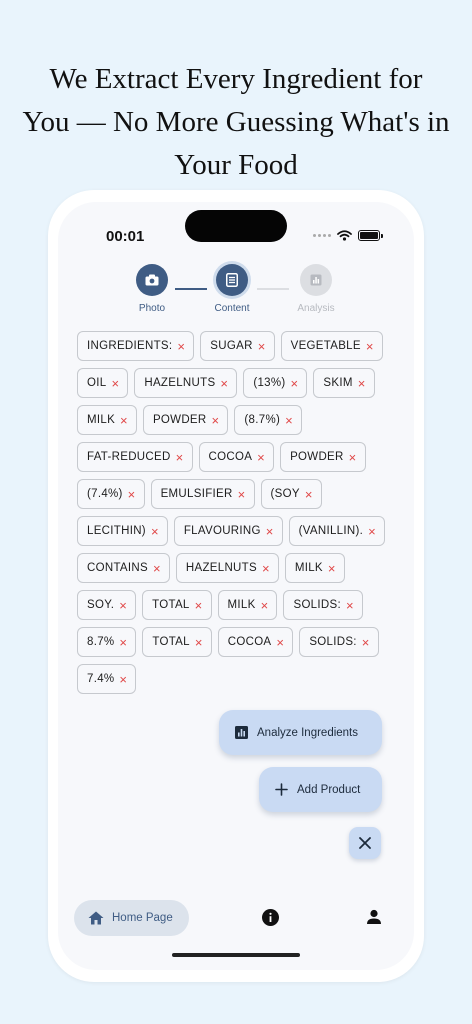 The height and width of the screenshot is (1024, 472). What do you see at coordinates (316, 308) in the screenshot?
I see `step-label-analysis: Analysis` at bounding box center [316, 308].